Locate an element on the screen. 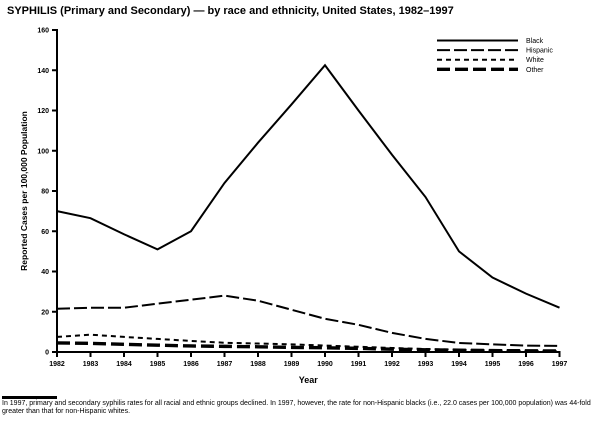 The height and width of the screenshot is (422, 604). x-tick-label: 1984 is located at coordinates (124, 364).